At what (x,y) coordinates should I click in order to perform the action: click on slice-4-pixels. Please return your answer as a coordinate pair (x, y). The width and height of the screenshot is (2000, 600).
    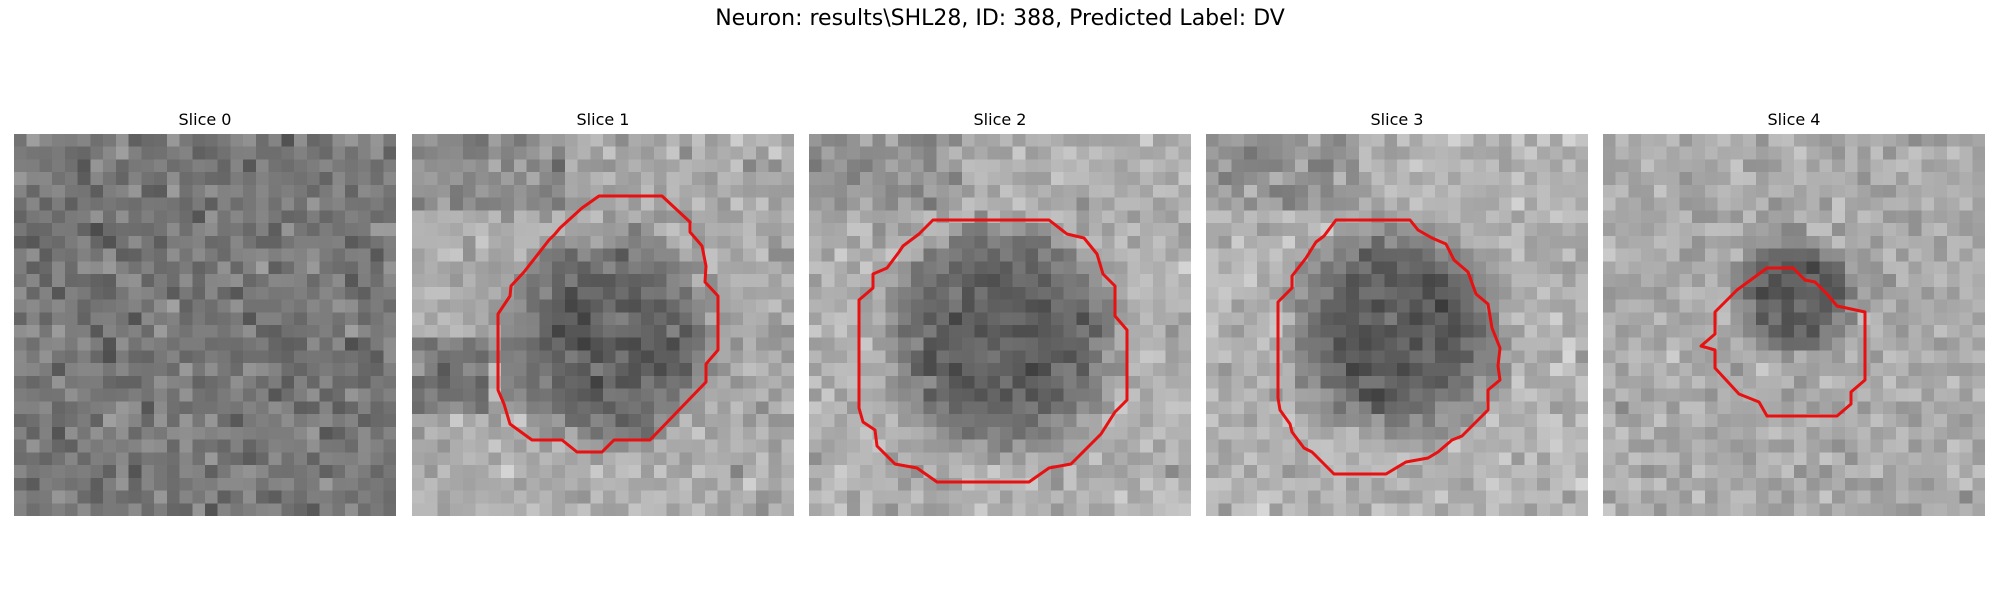
    Looking at the image, I should click on (1794, 325).